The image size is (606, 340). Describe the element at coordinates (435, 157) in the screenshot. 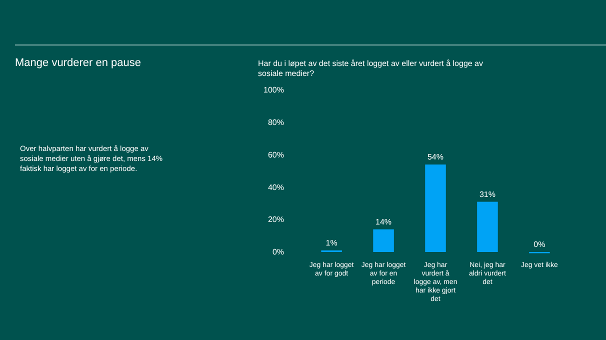

I see `data-label: 54%` at that location.